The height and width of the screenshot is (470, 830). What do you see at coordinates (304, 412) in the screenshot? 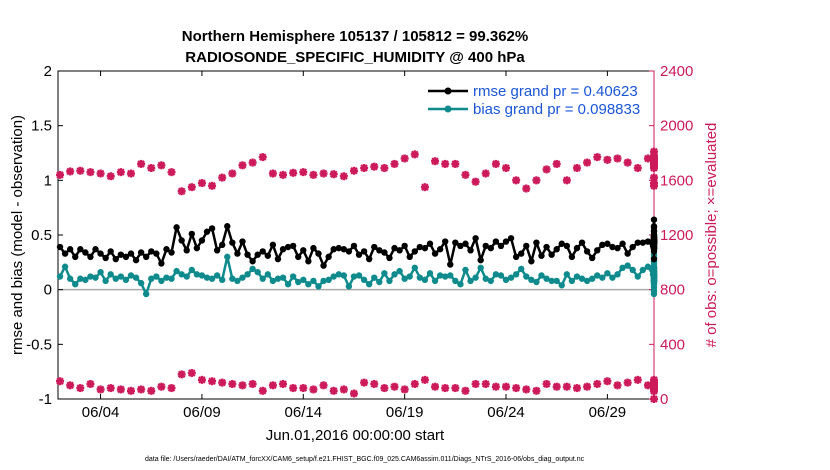
I see `x-tick-label: 06/14` at bounding box center [304, 412].